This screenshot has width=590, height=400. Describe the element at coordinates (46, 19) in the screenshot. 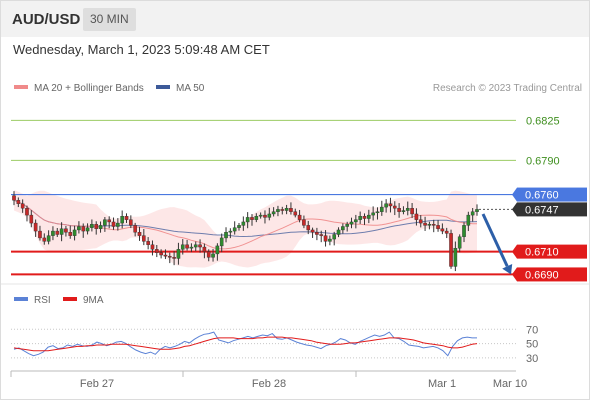

I see `symbol-title: AUD/USD` at that location.